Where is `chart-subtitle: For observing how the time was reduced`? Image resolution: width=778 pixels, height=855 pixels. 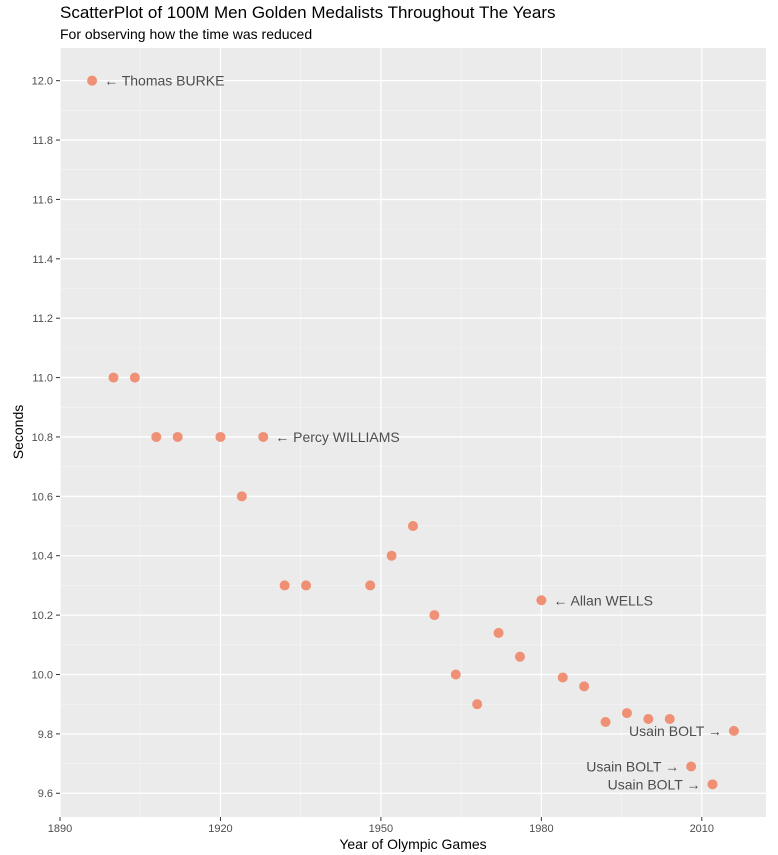 chart-subtitle: For observing how the time was reduced is located at coordinates (186, 34).